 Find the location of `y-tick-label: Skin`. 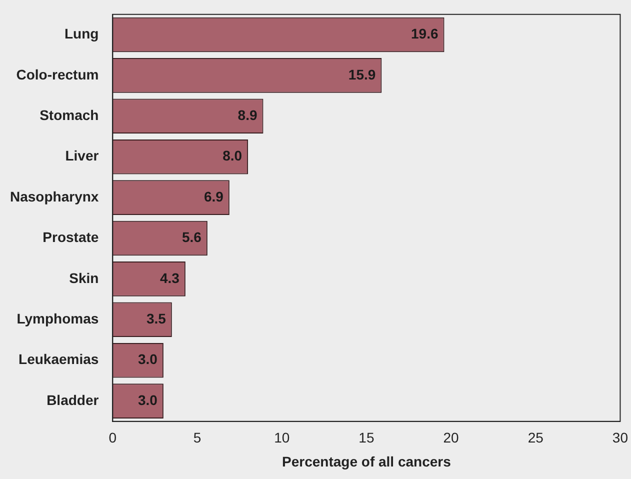

y-tick-label: Skin is located at coordinates (84, 278).